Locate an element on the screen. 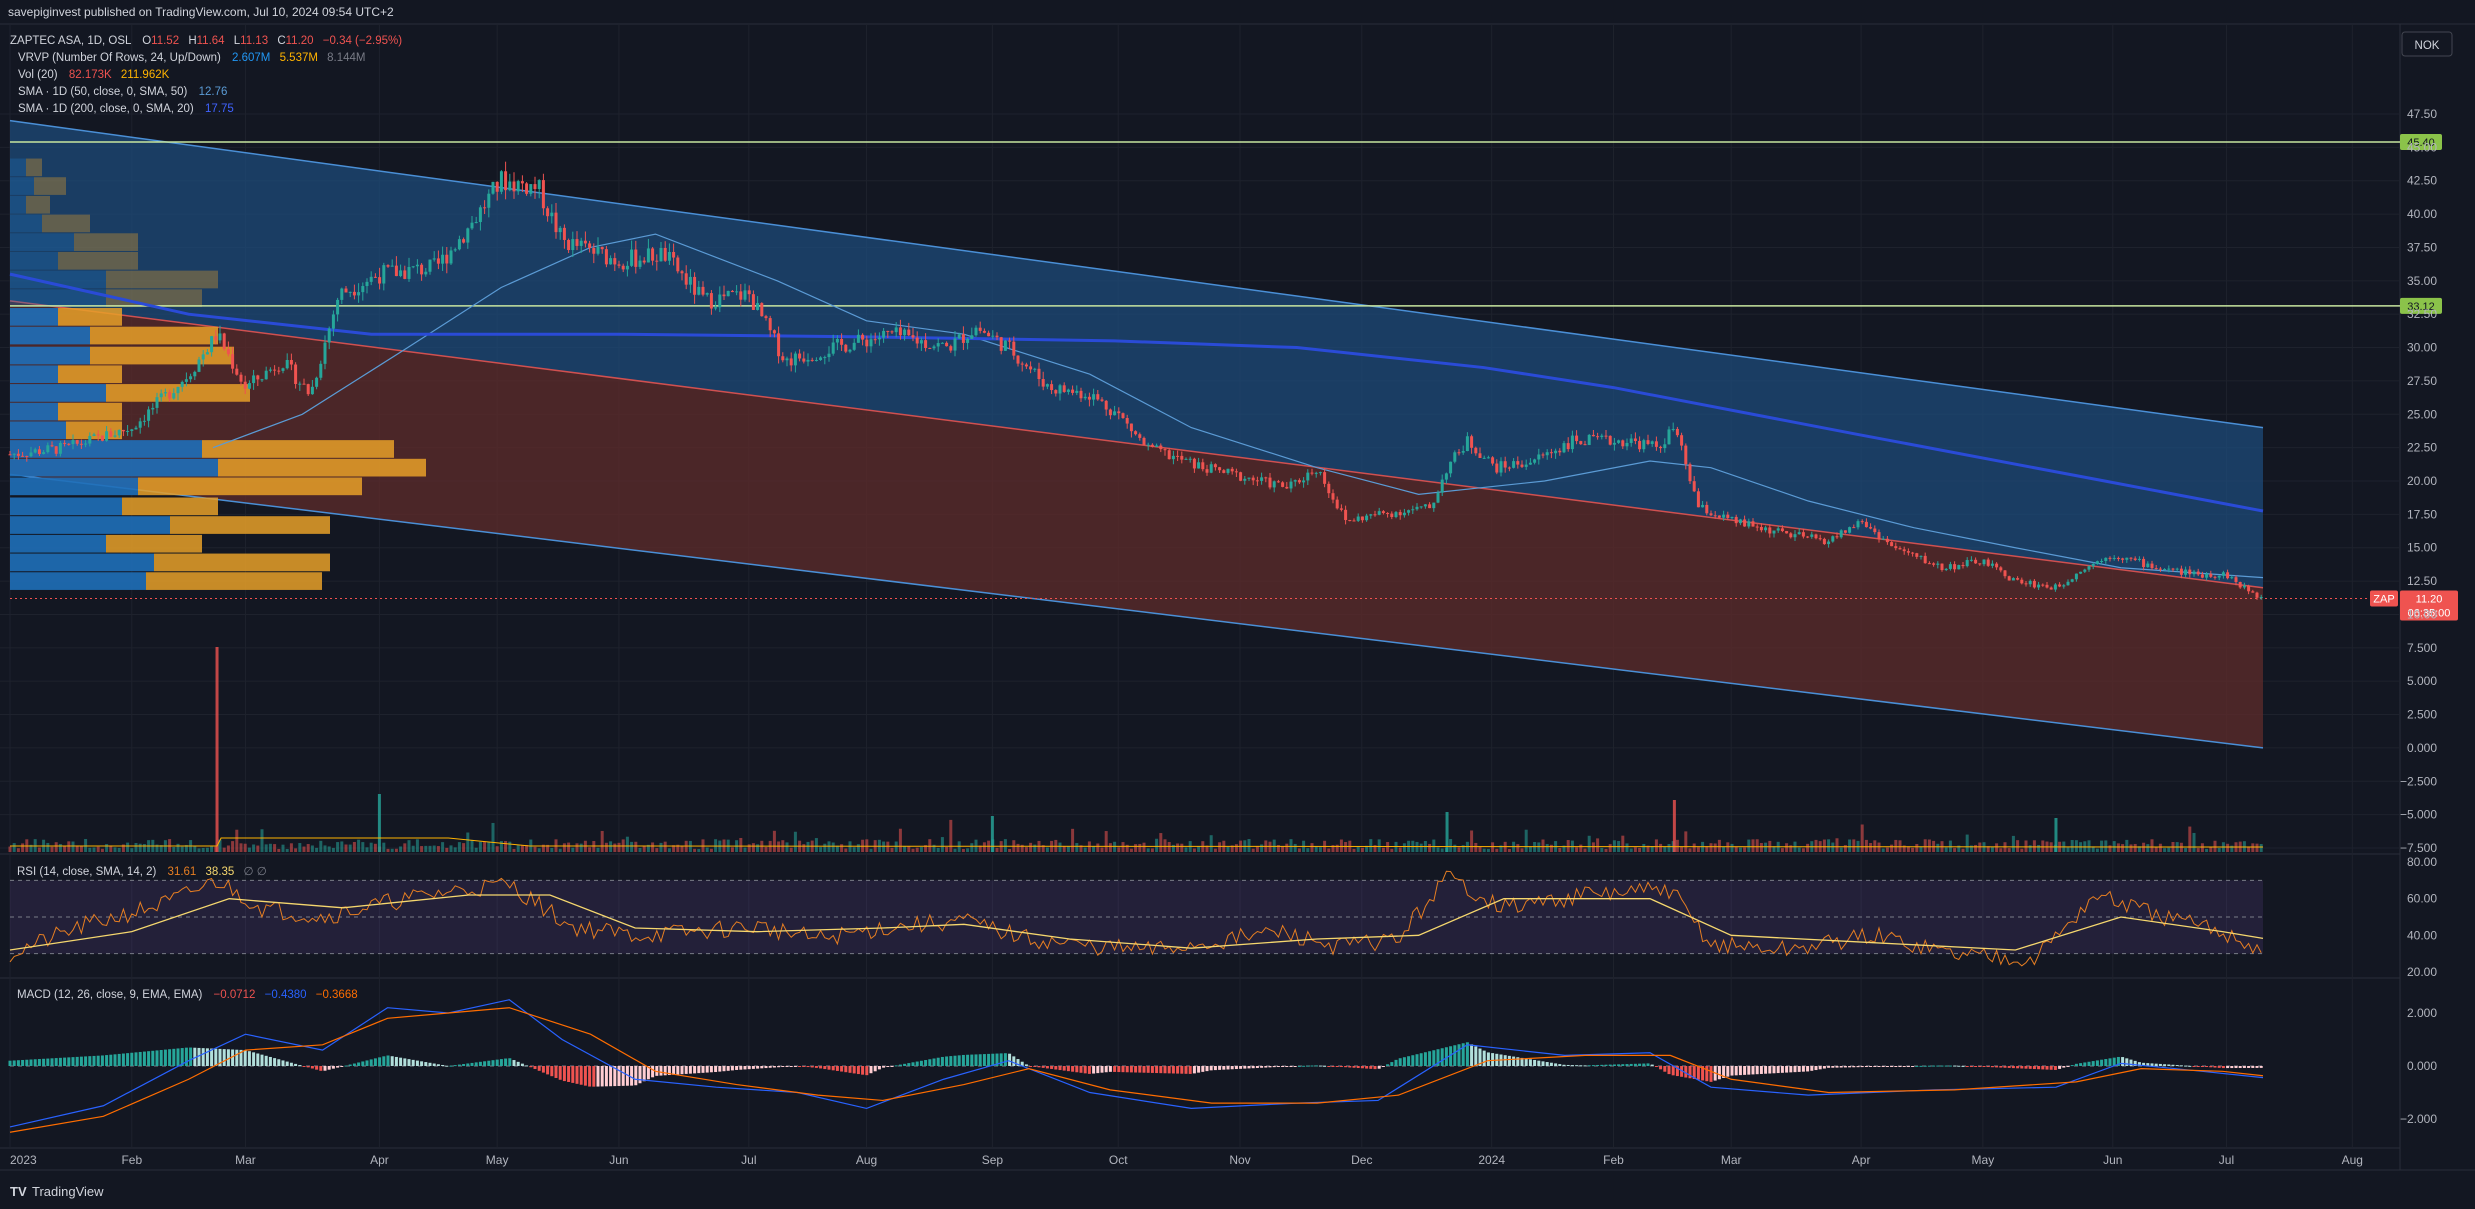 This screenshot has height=1209, width=2475. currency-button: NOK is located at coordinates (2427, 44).